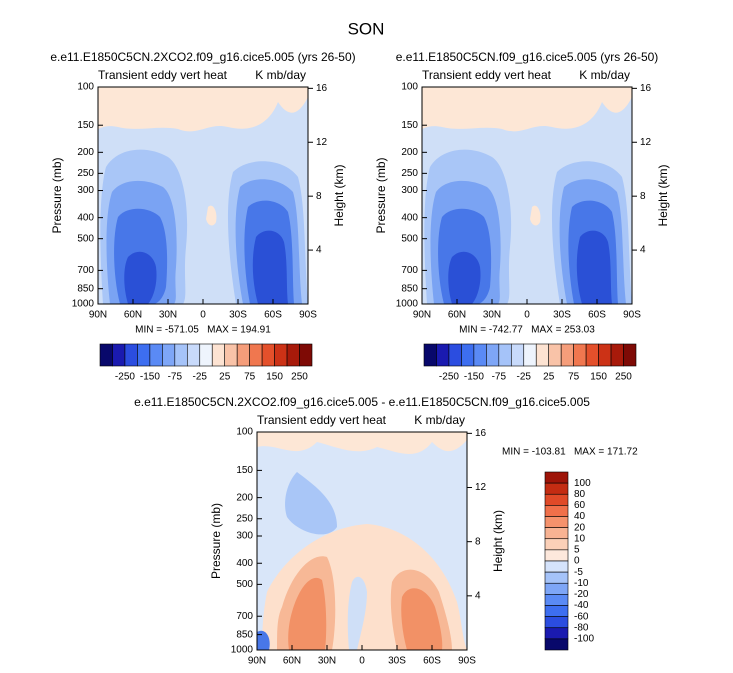  Describe the element at coordinates (570, 452) in the screenshot. I see `min-max: MIN = -103.81 MAX = 171.72` at that location.